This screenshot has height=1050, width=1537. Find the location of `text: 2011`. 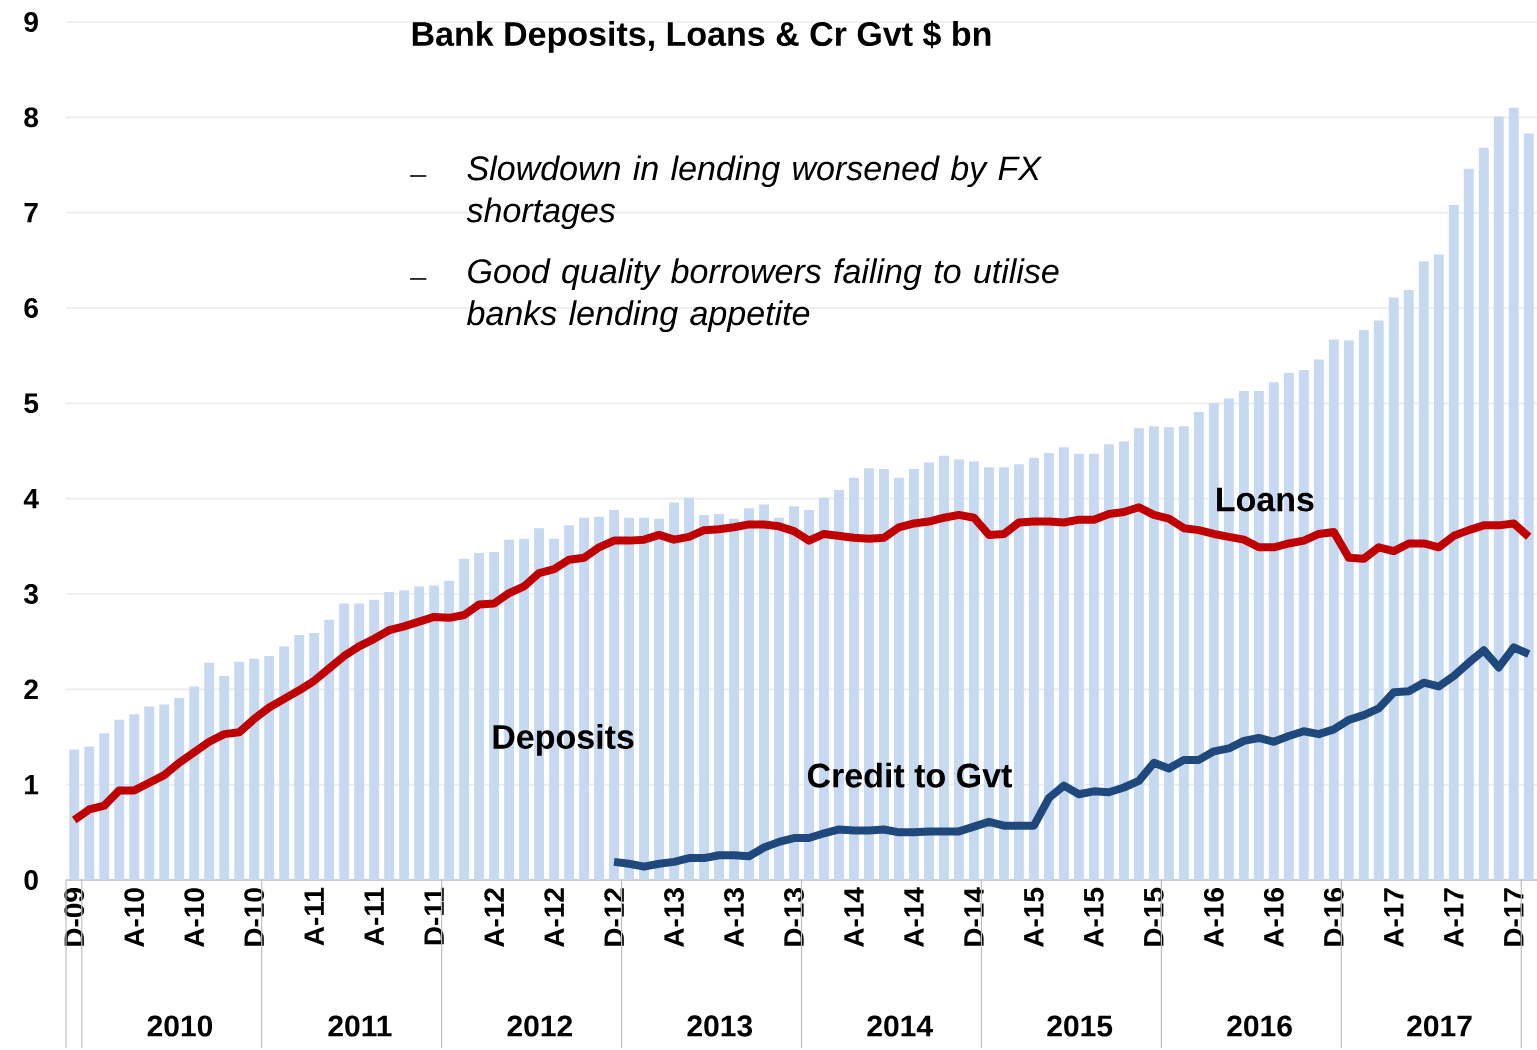

text: 2011 is located at coordinates (360, 1026).